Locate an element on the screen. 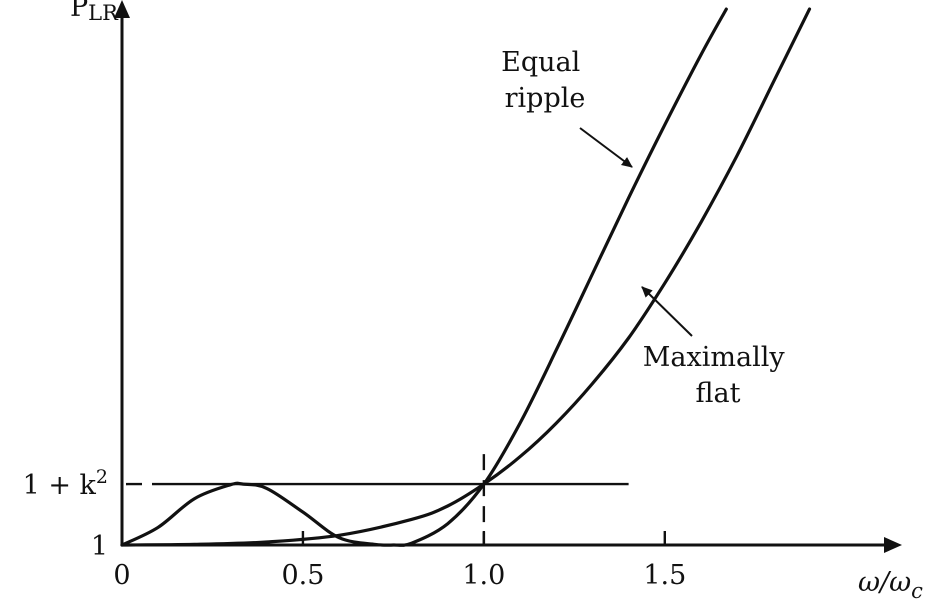 This screenshot has height=604, width=943. x-tick-label-1-5: 1.5 is located at coordinates (664, 575).